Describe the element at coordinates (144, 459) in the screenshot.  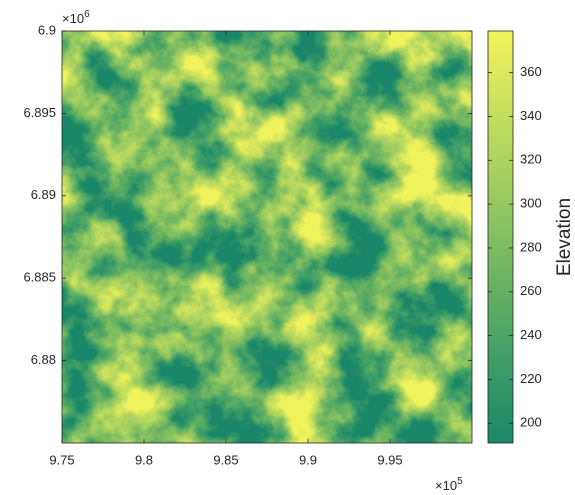
I see `x-tick-label: 9.8` at that location.